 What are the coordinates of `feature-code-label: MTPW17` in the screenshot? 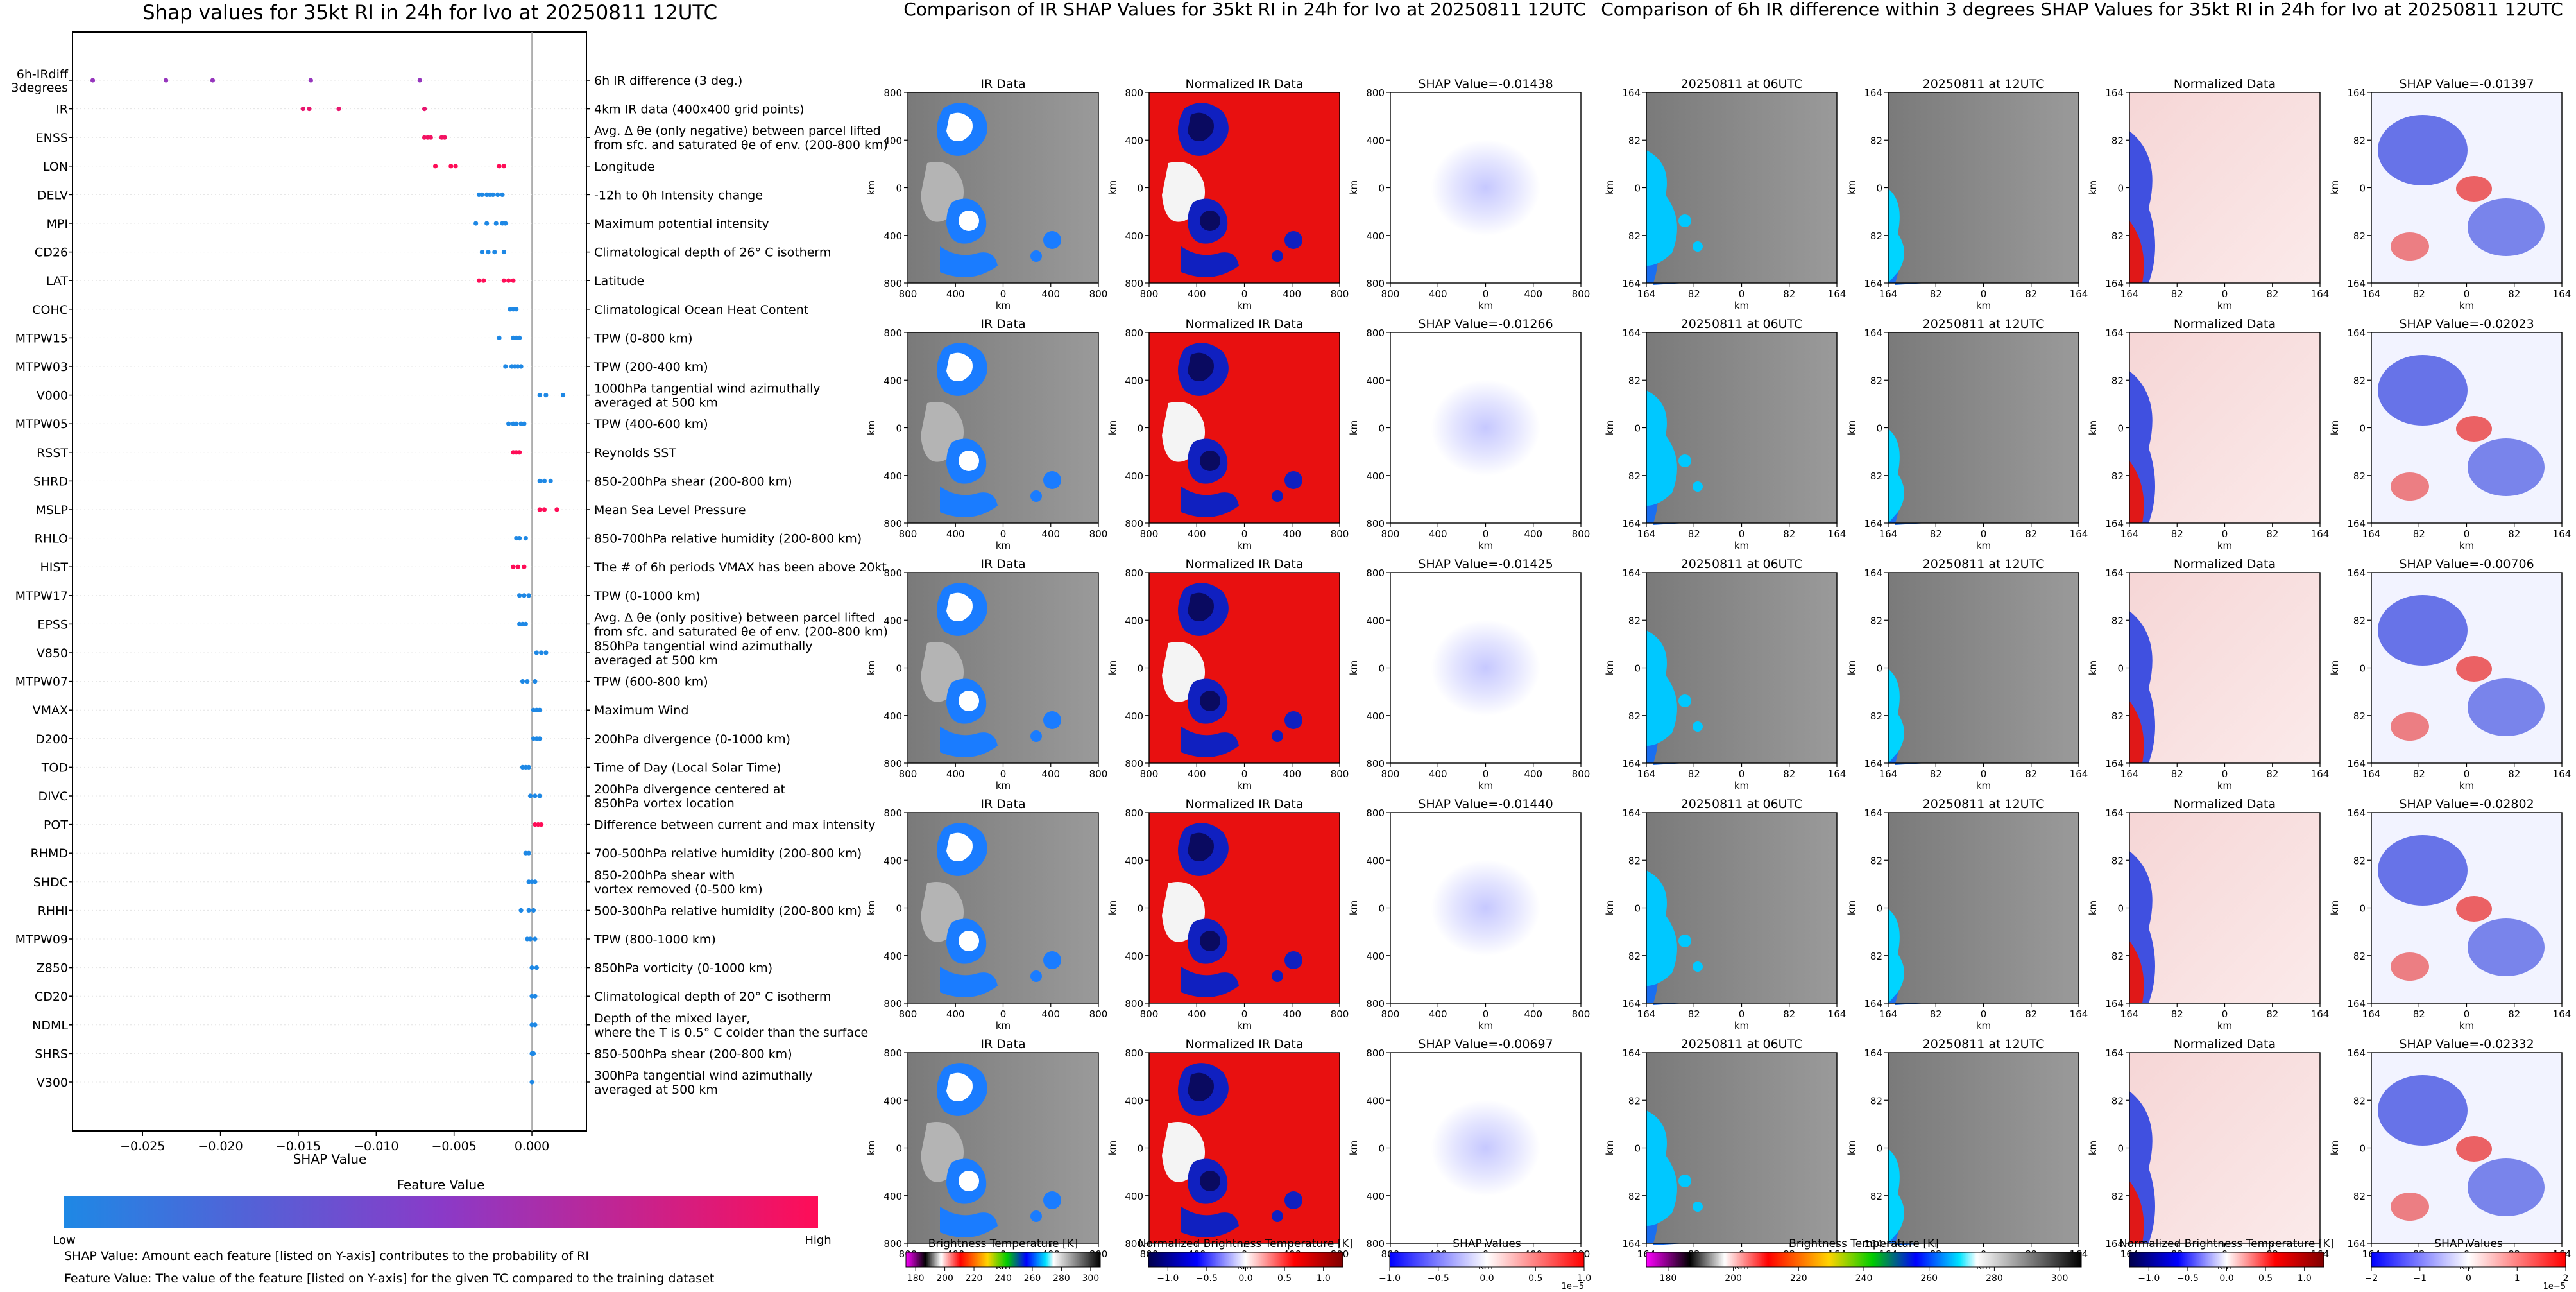 It's located at (41, 596).